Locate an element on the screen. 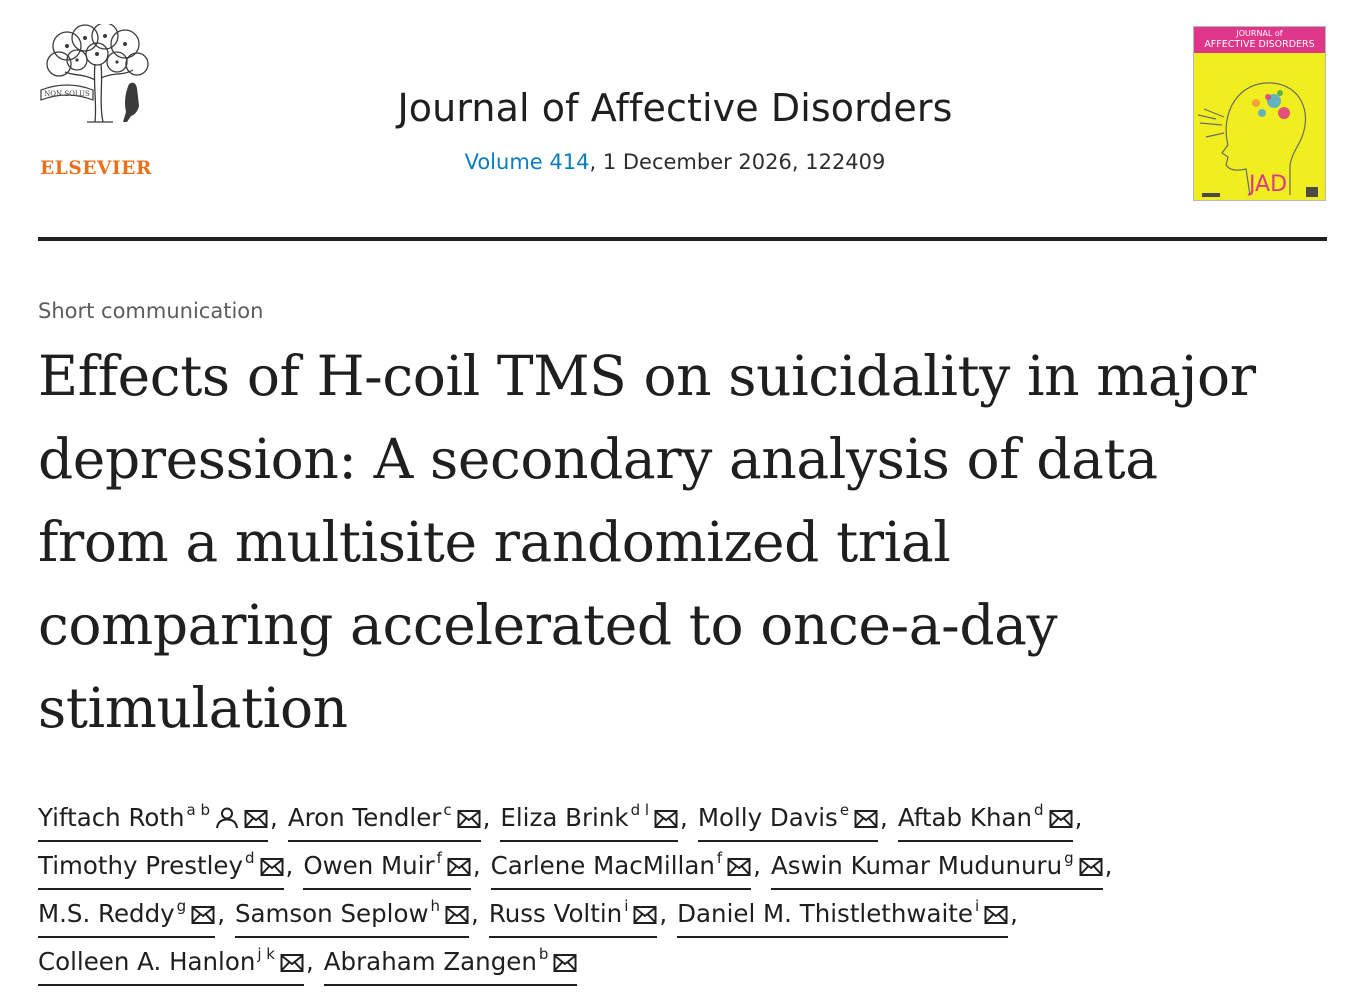 The image size is (1360, 1005). author-name: Daniel M. Thistlethwaite is located at coordinates (825, 913).